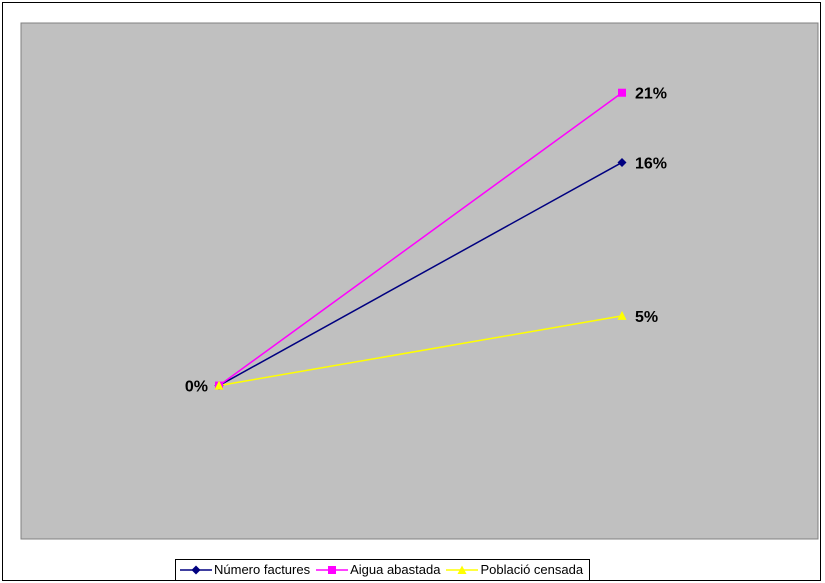 The height and width of the screenshot is (583, 825). Describe the element at coordinates (622, 92) in the screenshot. I see `data-point-square` at that location.